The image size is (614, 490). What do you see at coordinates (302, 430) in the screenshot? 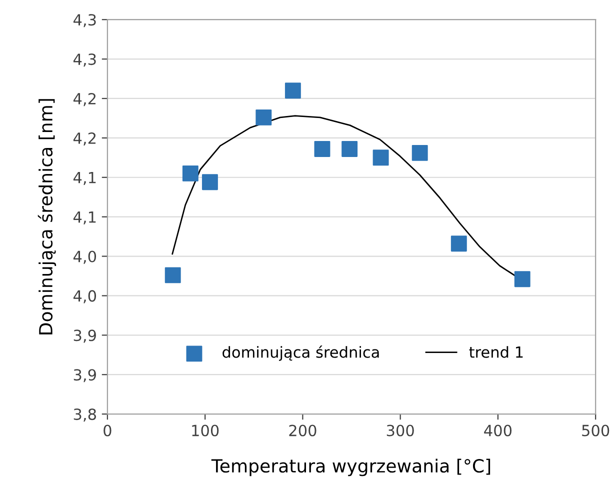
I see `x-tick-label: 200` at bounding box center [302, 430].